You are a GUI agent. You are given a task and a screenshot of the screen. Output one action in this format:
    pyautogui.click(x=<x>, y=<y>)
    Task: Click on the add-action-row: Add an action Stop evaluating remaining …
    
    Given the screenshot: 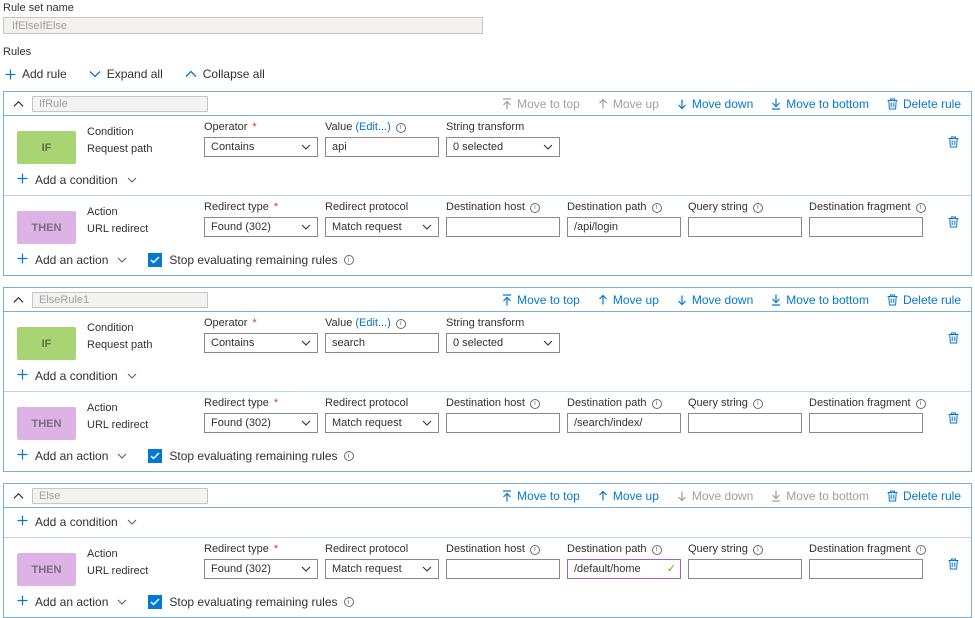 What is the action you would take?
    pyautogui.click(x=487, y=457)
    